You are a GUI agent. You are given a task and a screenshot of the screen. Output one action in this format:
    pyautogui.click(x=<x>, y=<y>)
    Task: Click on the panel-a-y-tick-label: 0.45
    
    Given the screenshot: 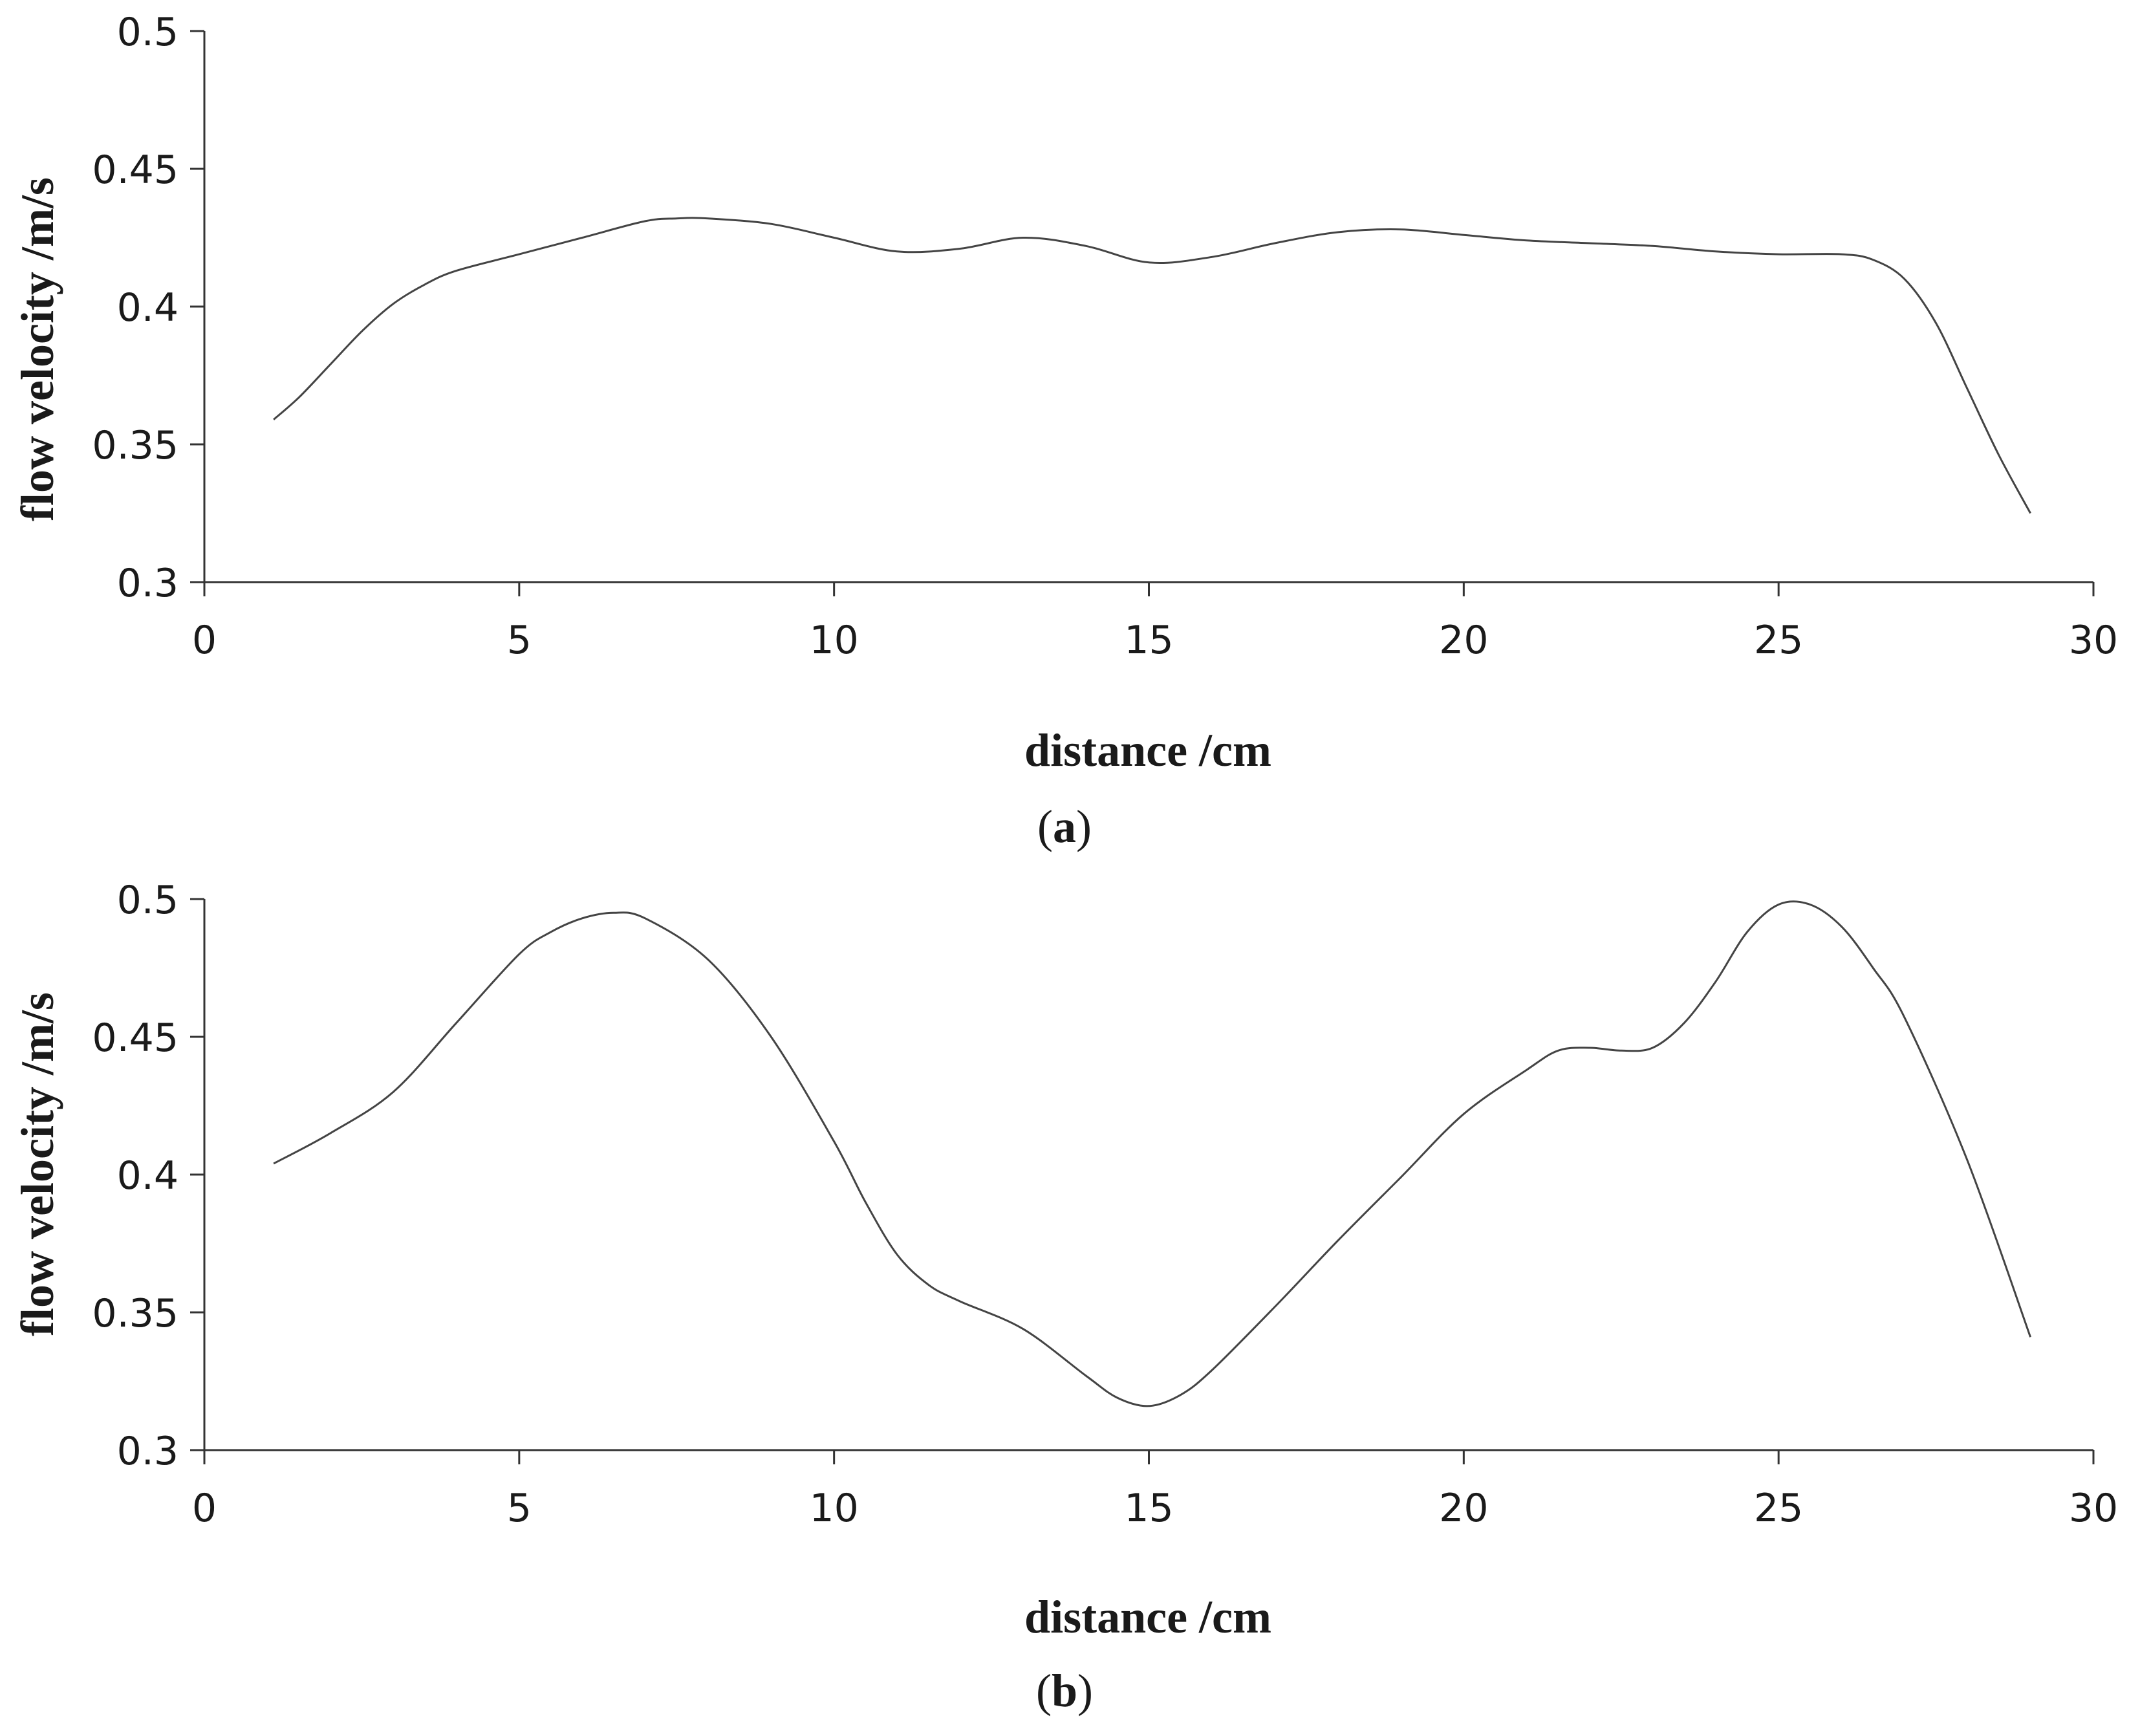 What is the action you would take?
    pyautogui.click(x=135, y=170)
    